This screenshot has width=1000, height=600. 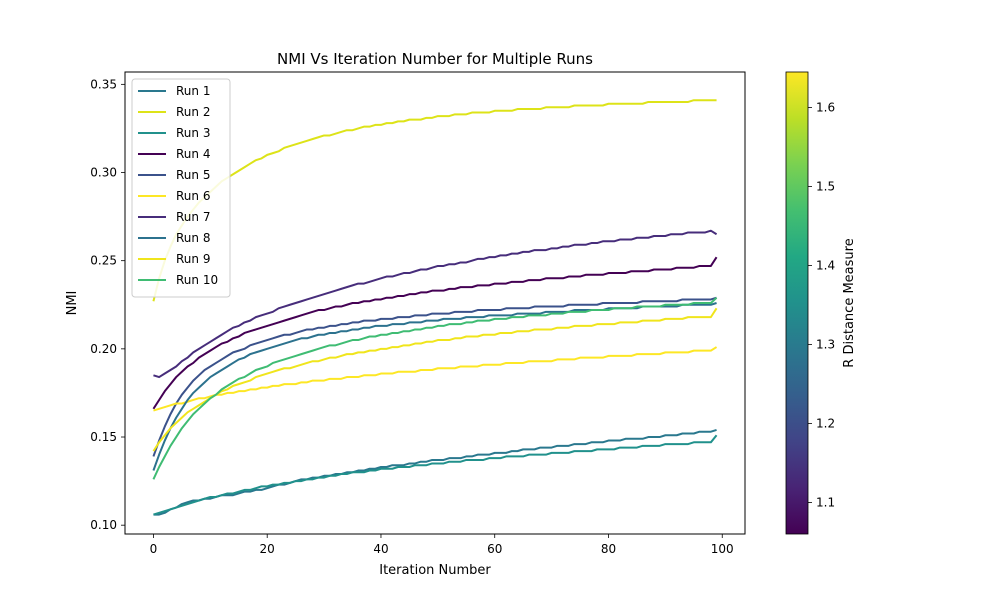 What do you see at coordinates (825, 187) in the screenshot?
I see `colorbar-tick-label: 1.5` at bounding box center [825, 187].